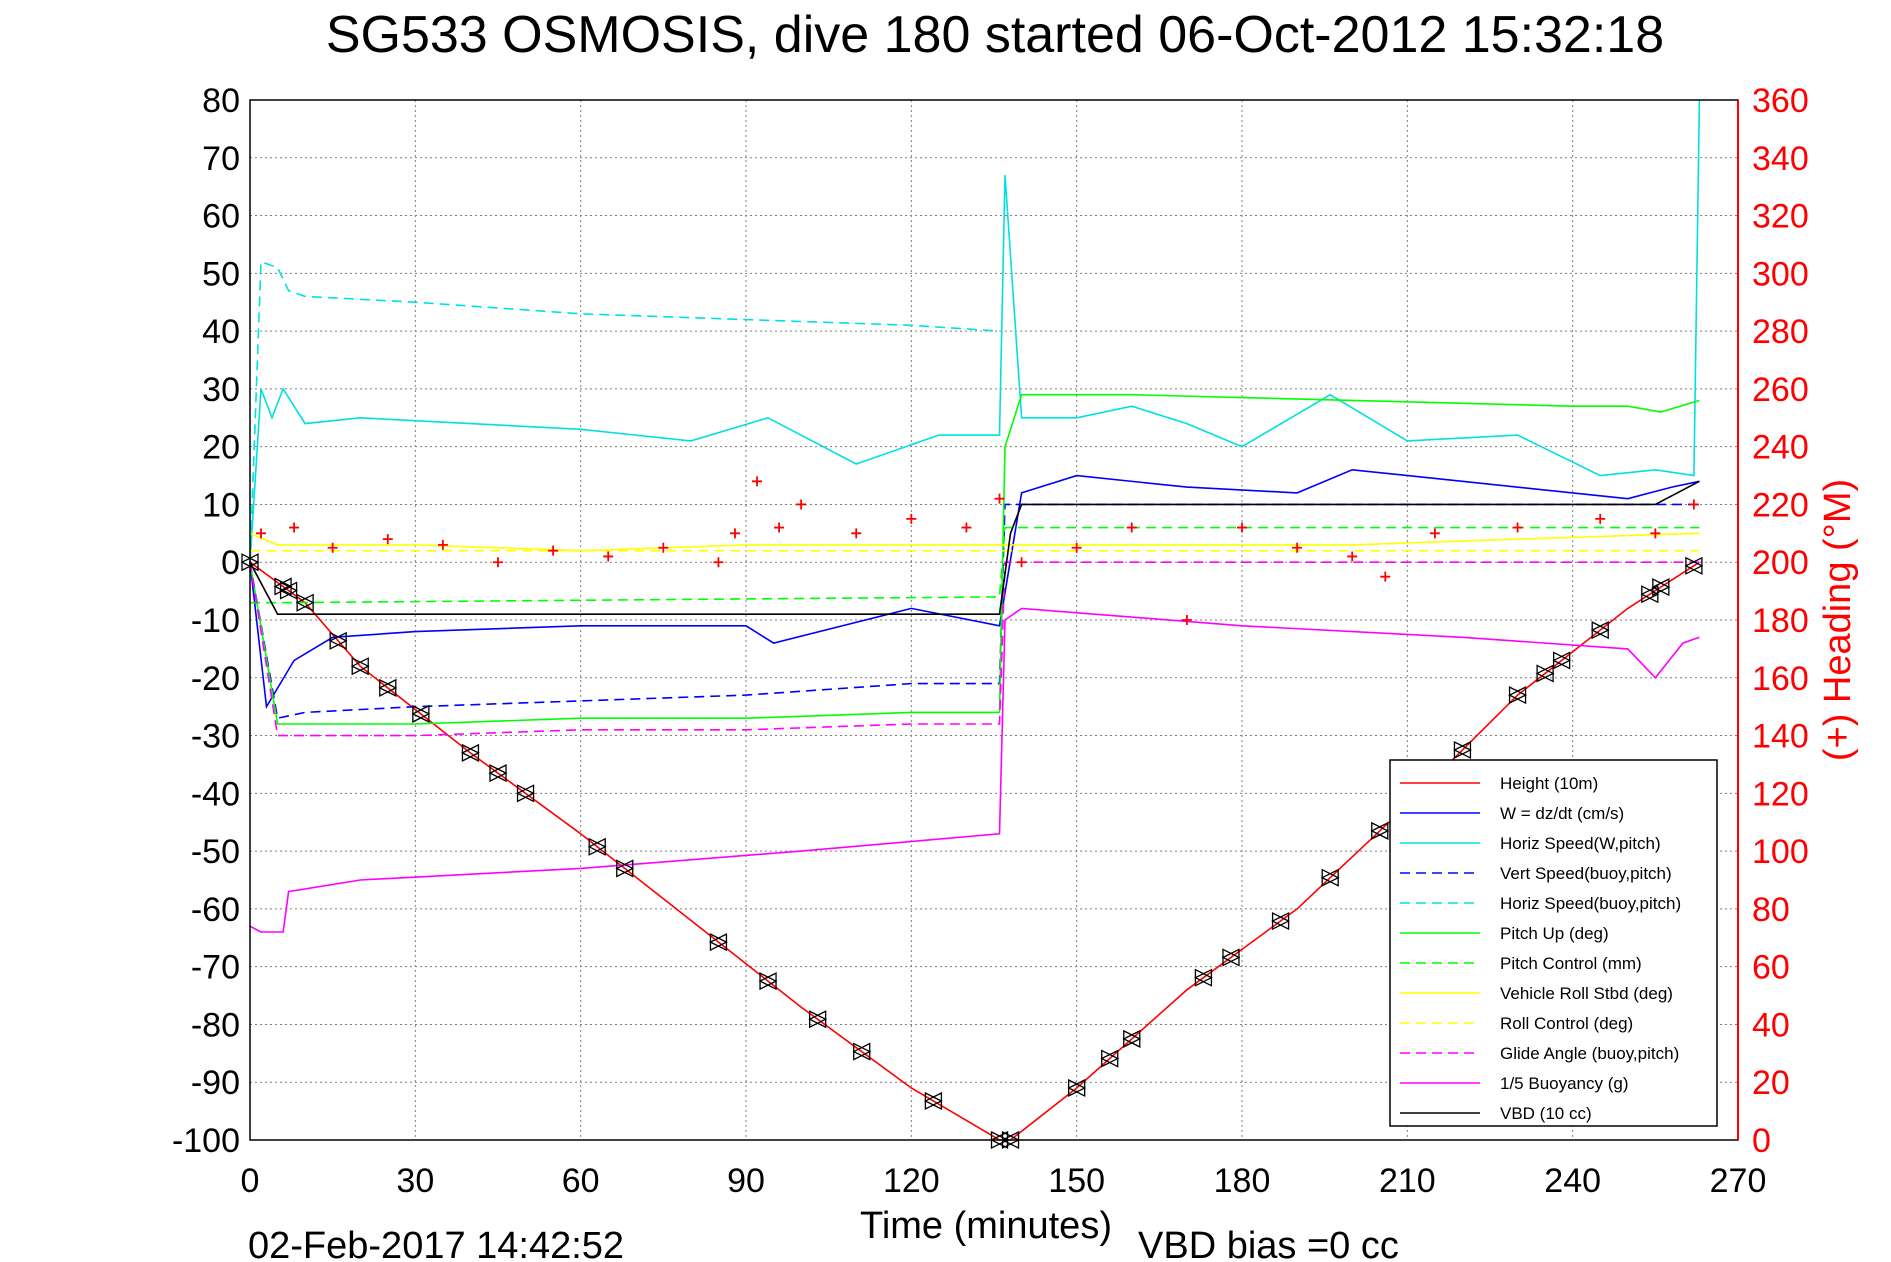 The height and width of the screenshot is (1262, 1891). Describe the element at coordinates (250, 1181) in the screenshot. I see `x-tick-label: 0` at that location.